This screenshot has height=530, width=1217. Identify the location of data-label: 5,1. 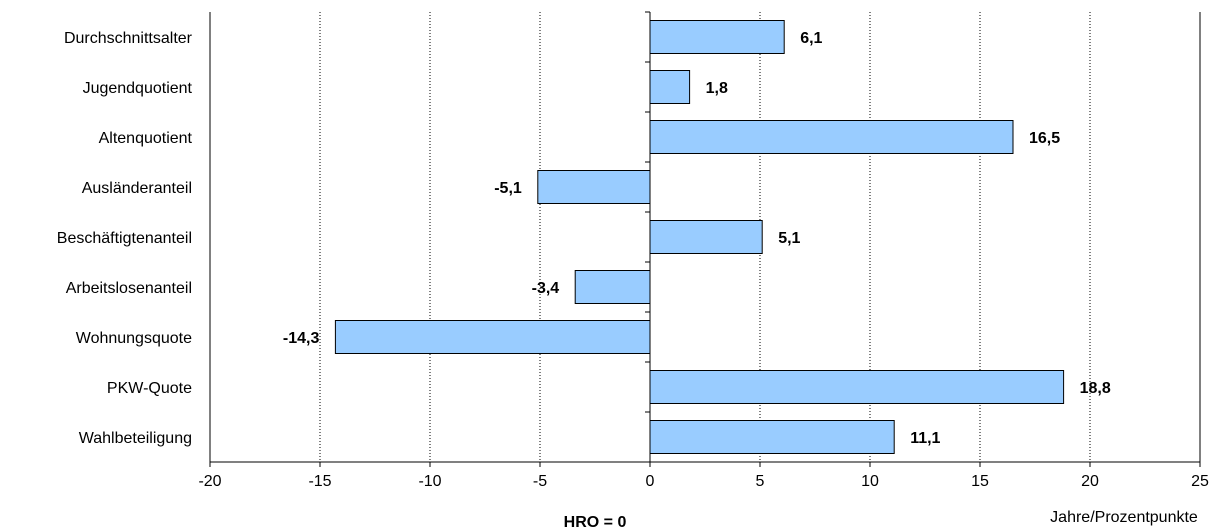
(789, 238).